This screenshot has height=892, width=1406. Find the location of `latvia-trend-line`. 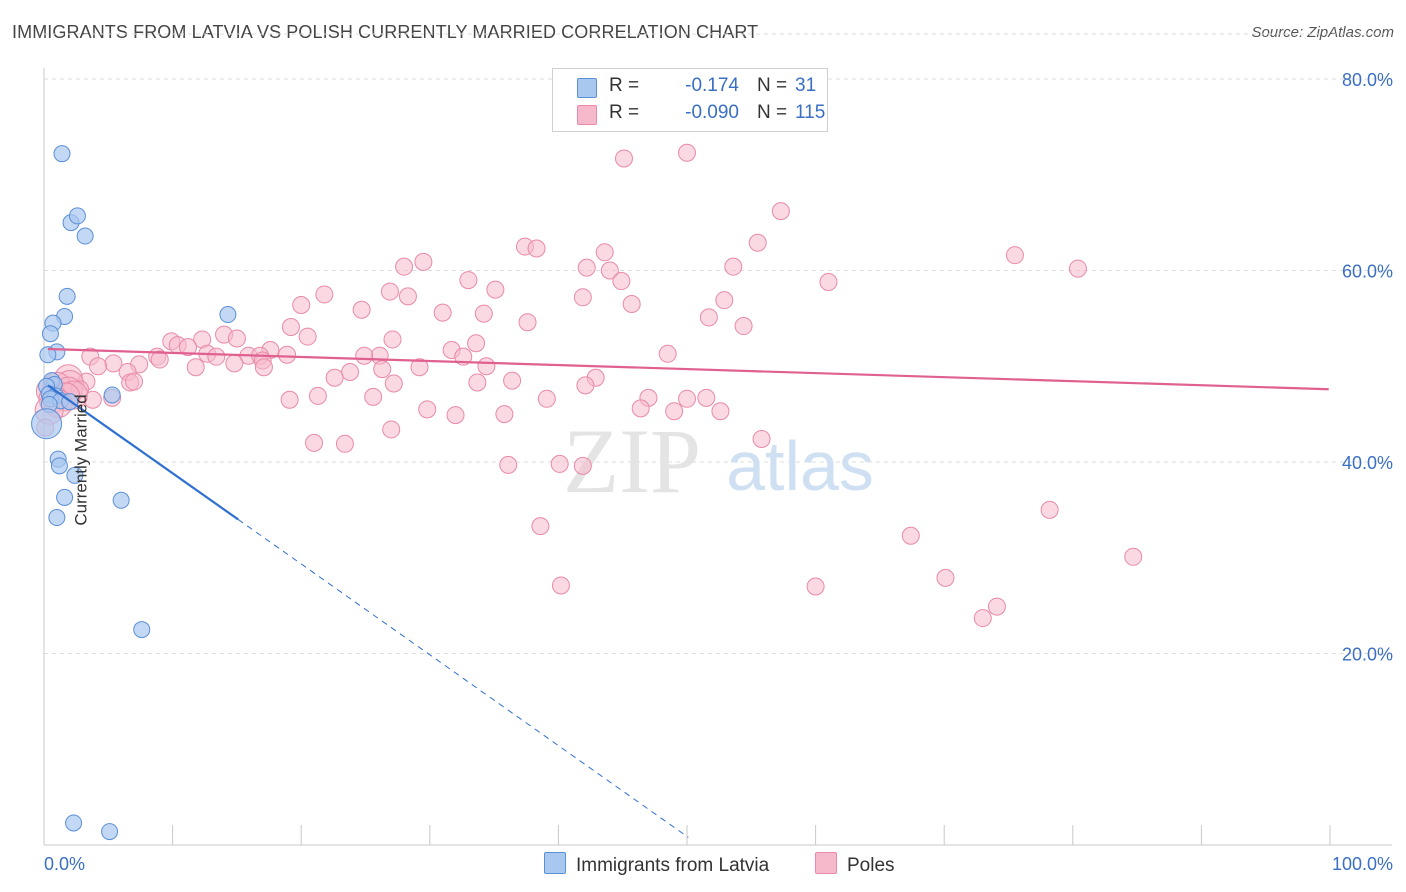

latvia-trend-line is located at coordinates (143, 452).